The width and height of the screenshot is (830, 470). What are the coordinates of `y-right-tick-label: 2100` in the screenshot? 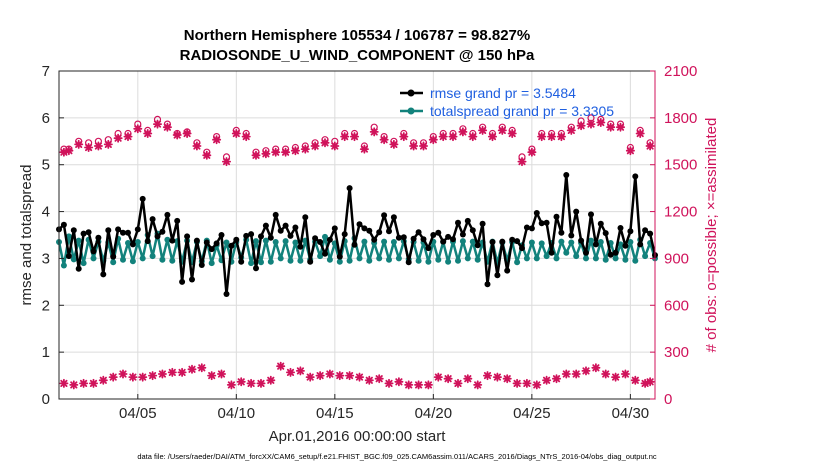 It's located at (680, 71).